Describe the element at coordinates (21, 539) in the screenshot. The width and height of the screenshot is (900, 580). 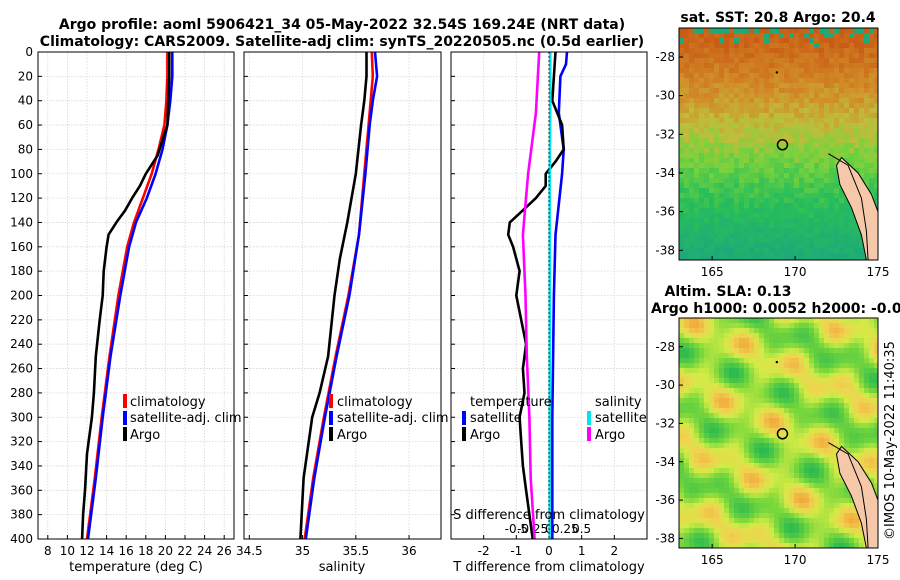
I see `y-tick-label: 400` at that location.